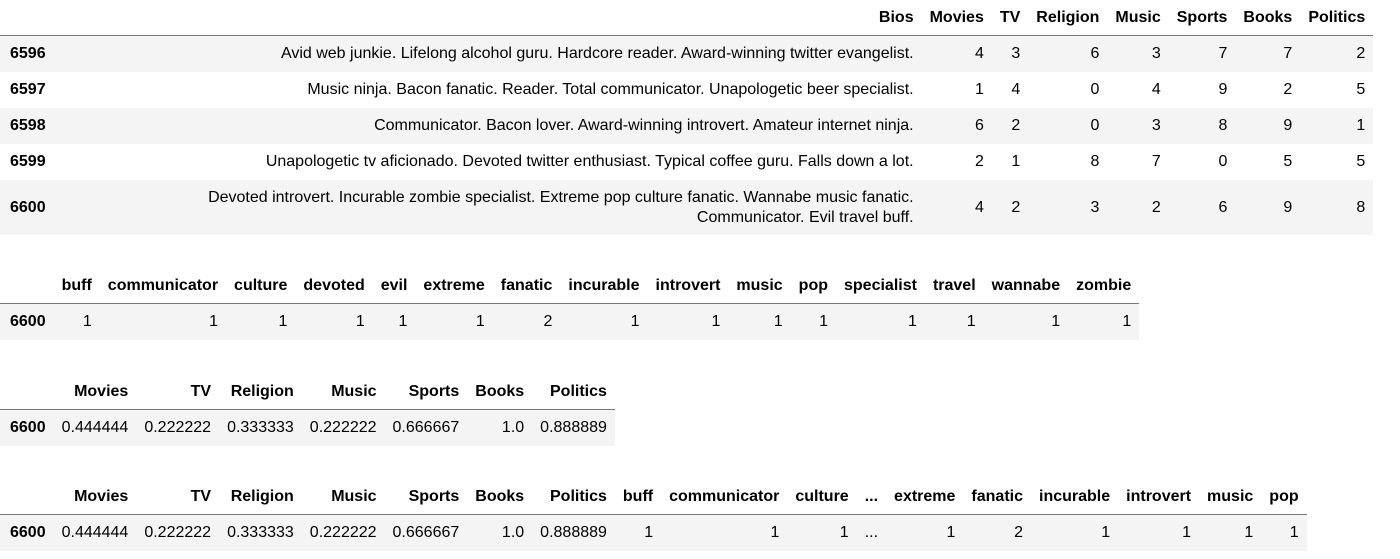  I want to click on column-header: wannabe, so click(1026, 286).